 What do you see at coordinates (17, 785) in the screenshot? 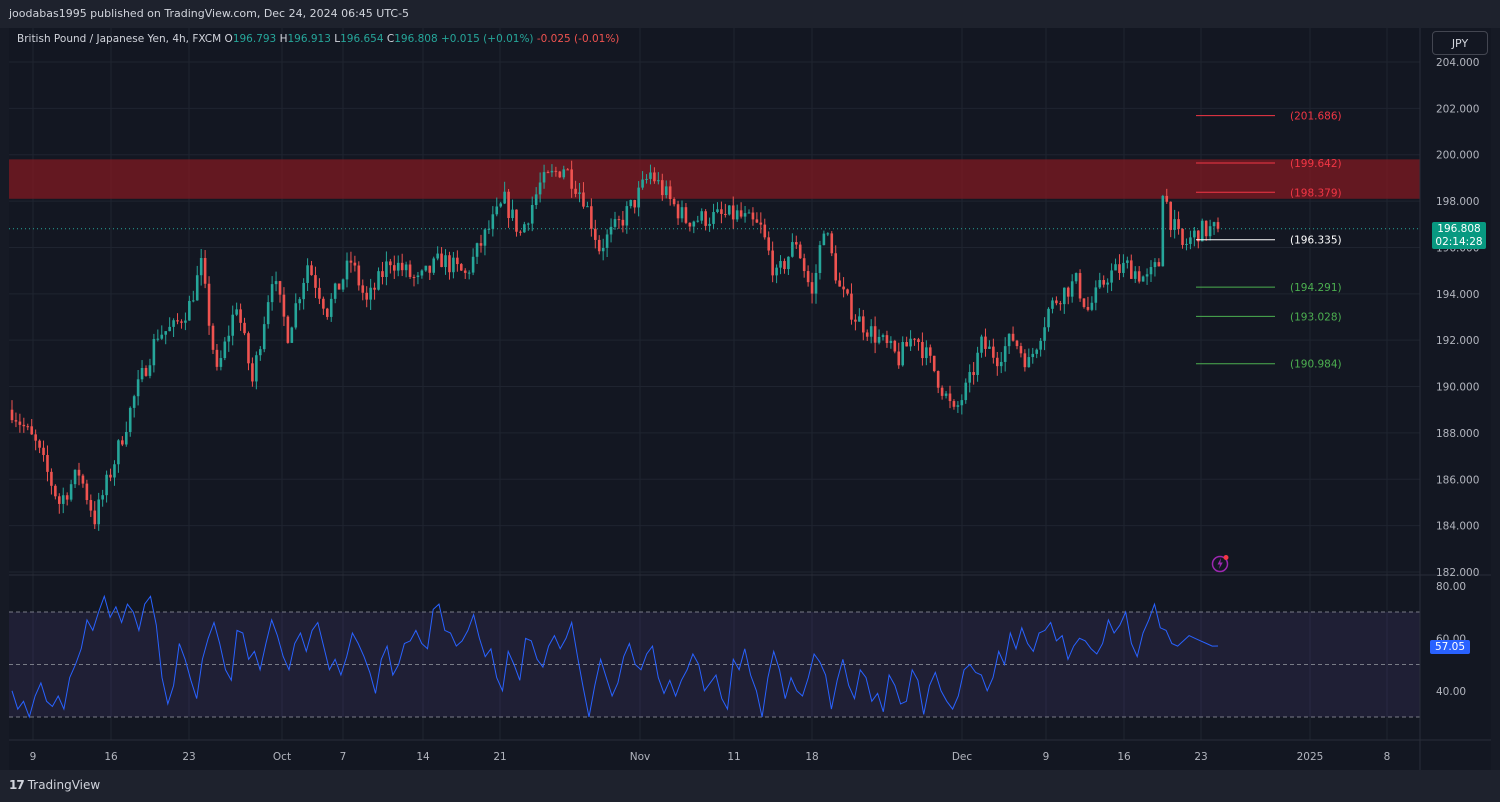
I see `tradingview-logo-mark: 17` at bounding box center [17, 785].